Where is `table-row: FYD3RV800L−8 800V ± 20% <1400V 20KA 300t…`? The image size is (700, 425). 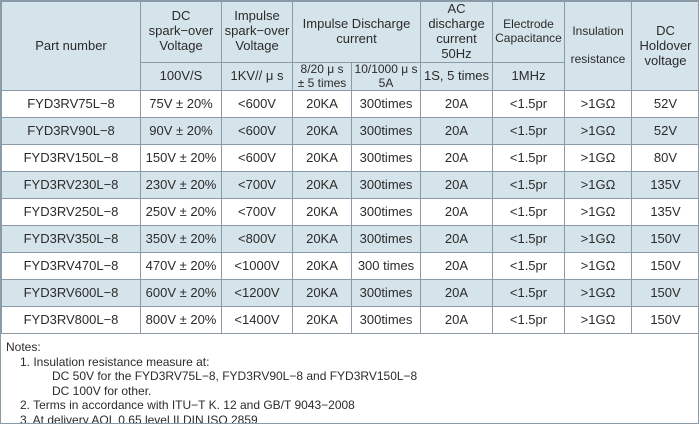
table-row: FYD3RV800L−8 800V ± 20% <1400V 20KA 300t… is located at coordinates (349, 320).